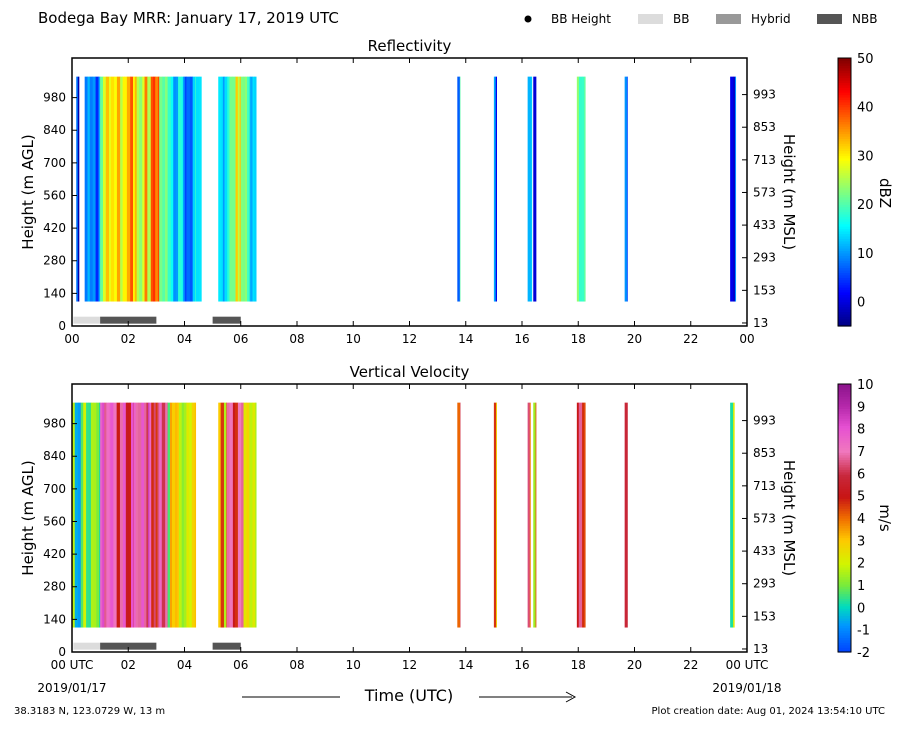 Image resolution: width=900 pixels, height=729 pixels. Describe the element at coordinates (885, 193) in the screenshot. I see `reflectivity-colorbar-label: dBZ` at that location.